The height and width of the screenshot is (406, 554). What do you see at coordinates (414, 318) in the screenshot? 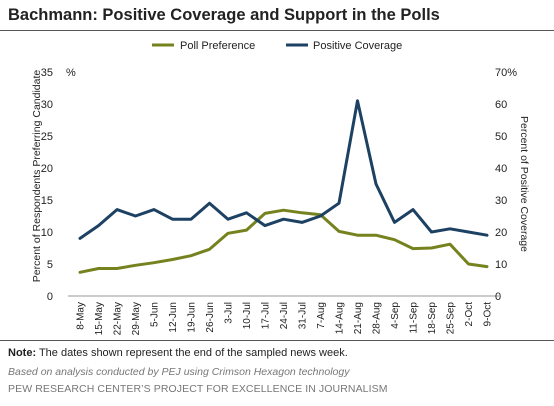
I see `x-tick-label: 11-Sep` at bounding box center [414, 318].